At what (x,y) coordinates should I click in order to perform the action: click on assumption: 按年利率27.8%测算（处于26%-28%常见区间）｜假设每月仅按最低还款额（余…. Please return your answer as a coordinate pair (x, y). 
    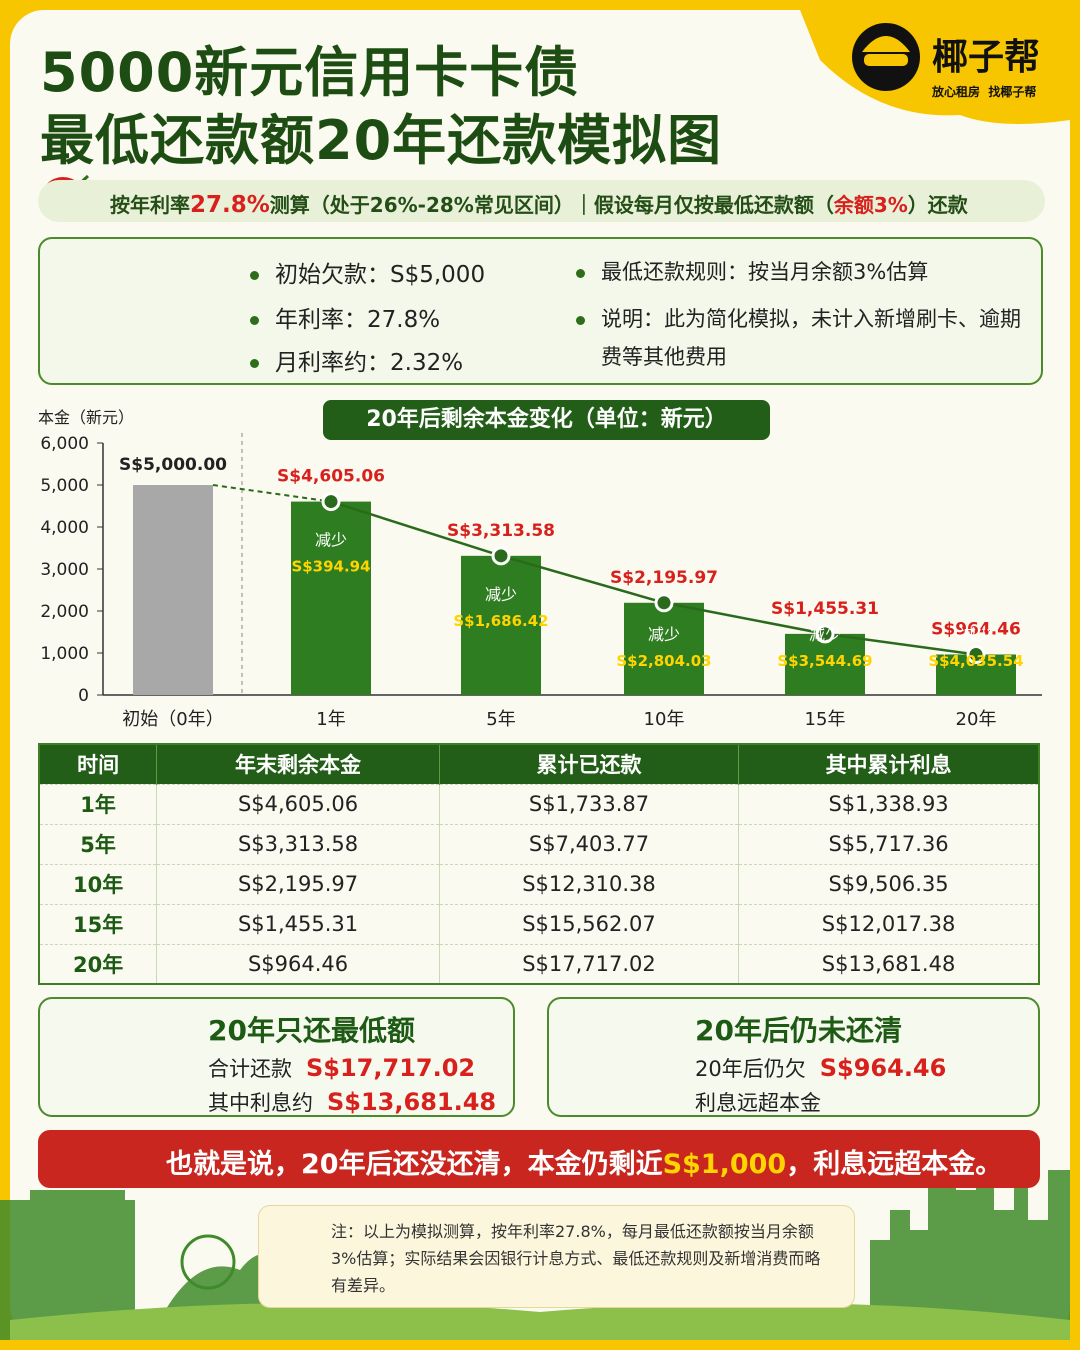
    Looking at the image, I should click on (541, 201).